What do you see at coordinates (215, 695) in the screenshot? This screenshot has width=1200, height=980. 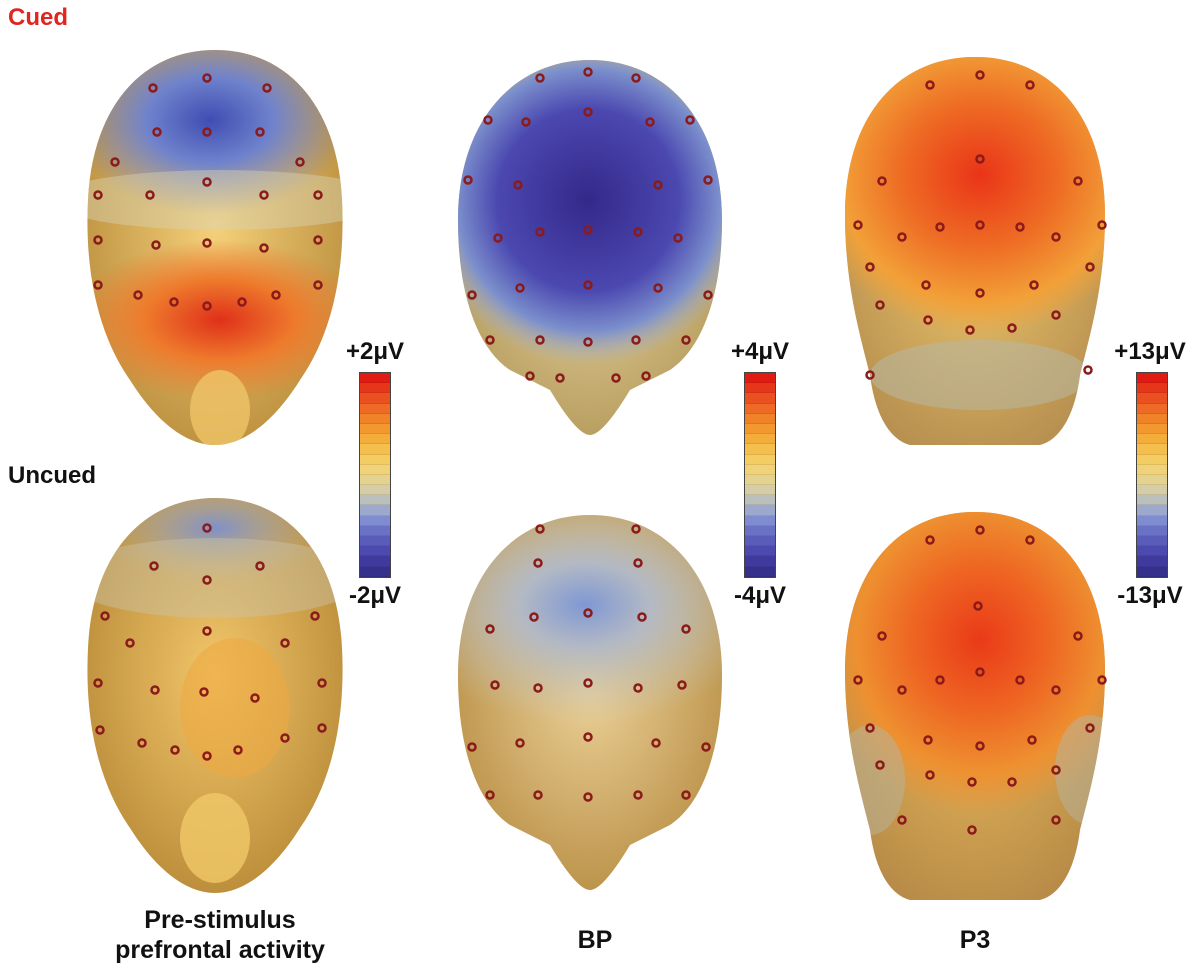 I see `head-map-uncued-prefrontal` at bounding box center [215, 695].